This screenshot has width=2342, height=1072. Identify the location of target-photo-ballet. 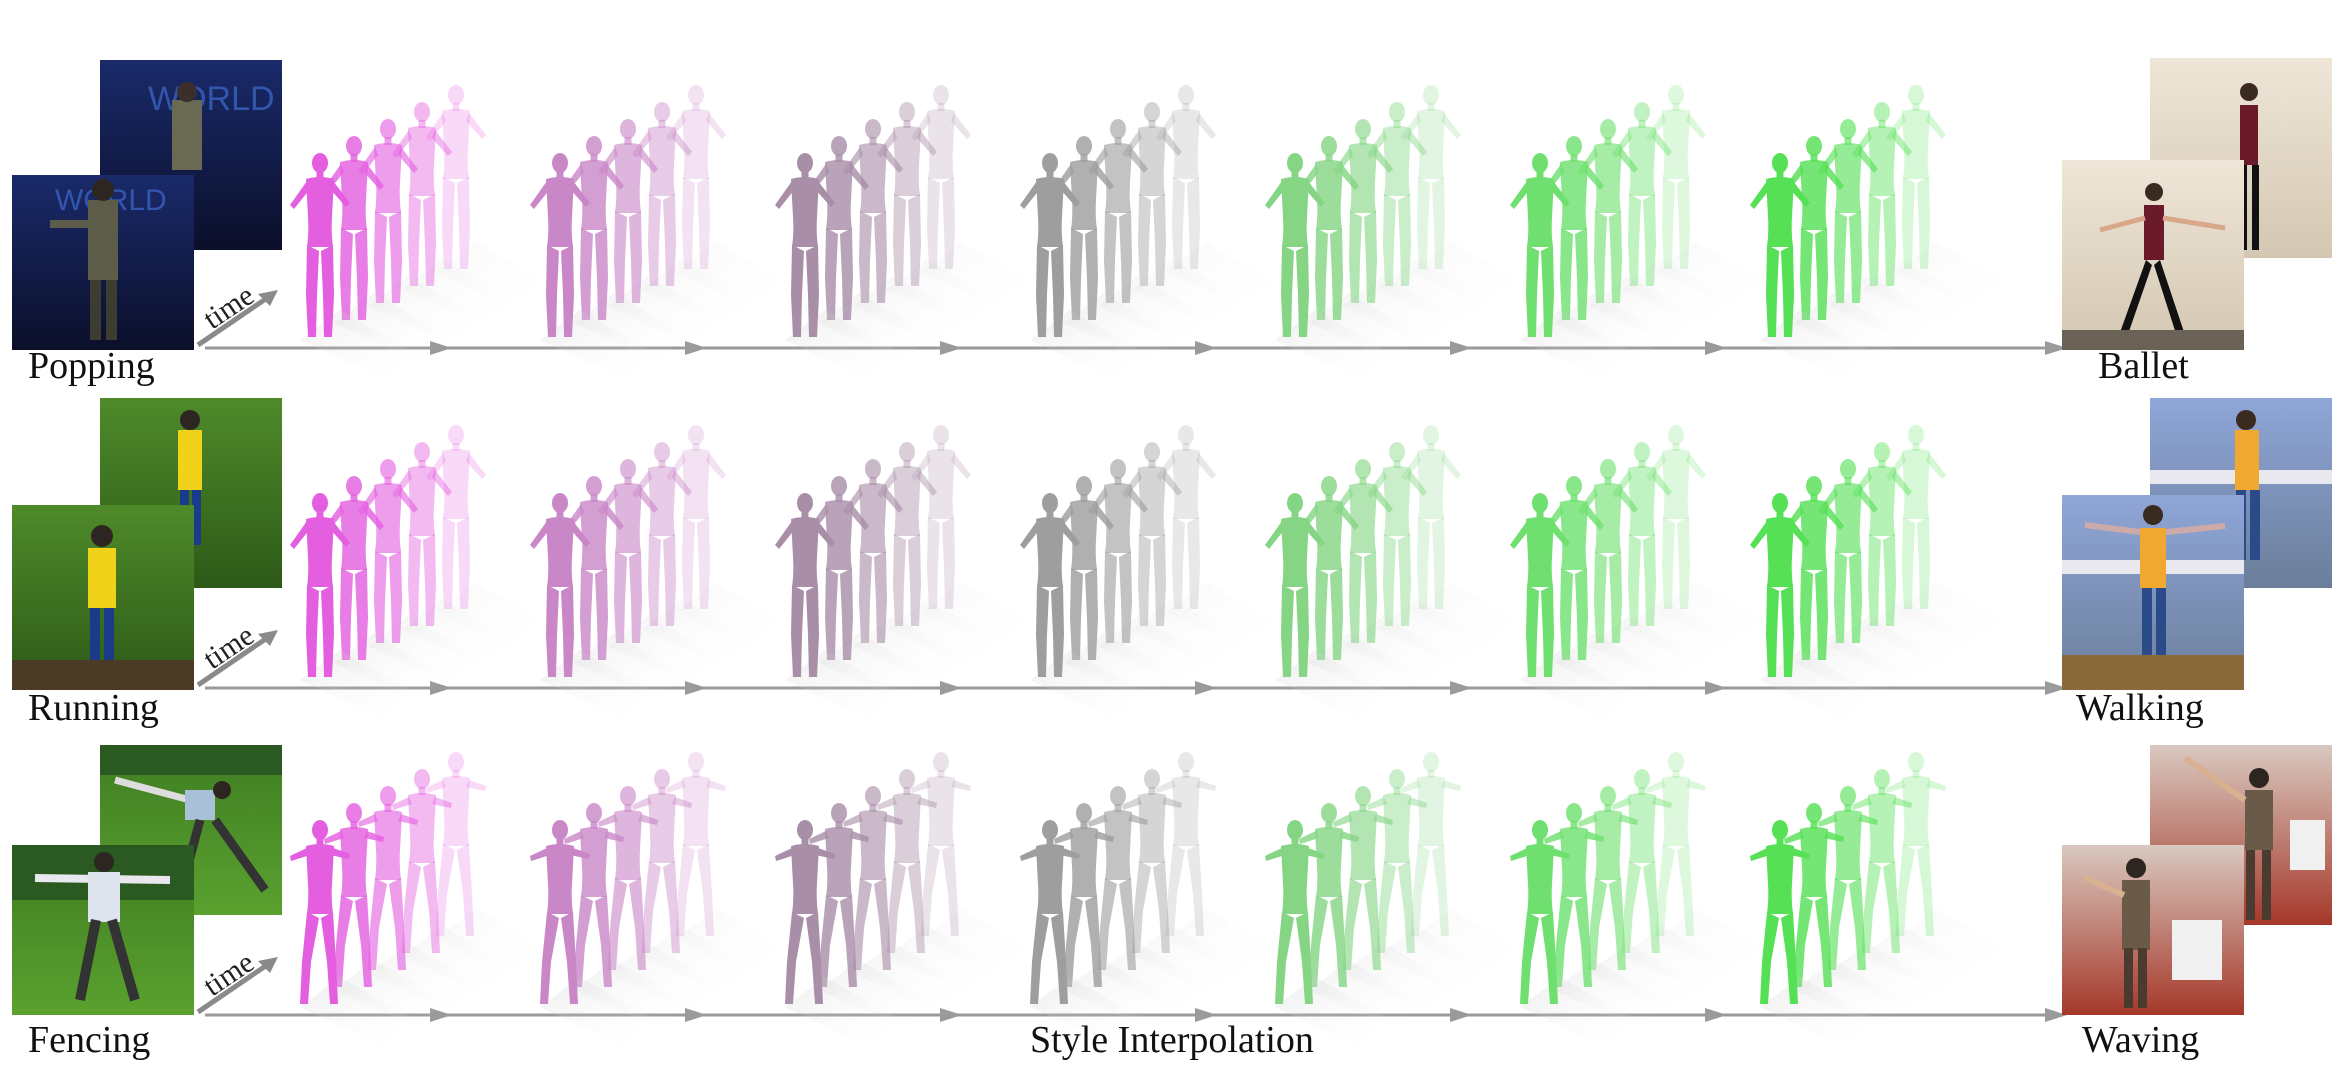
(2197, 204).